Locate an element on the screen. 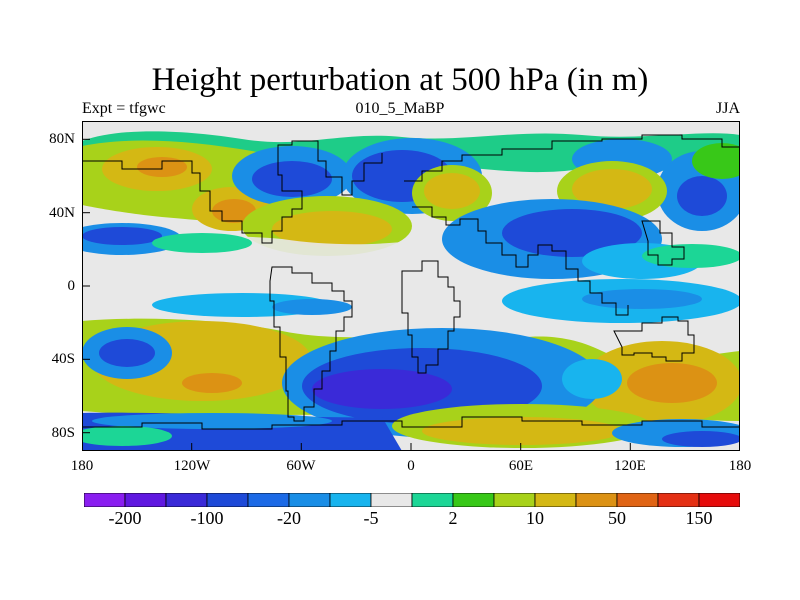  colorbar-label: -5 is located at coordinates (371, 518).